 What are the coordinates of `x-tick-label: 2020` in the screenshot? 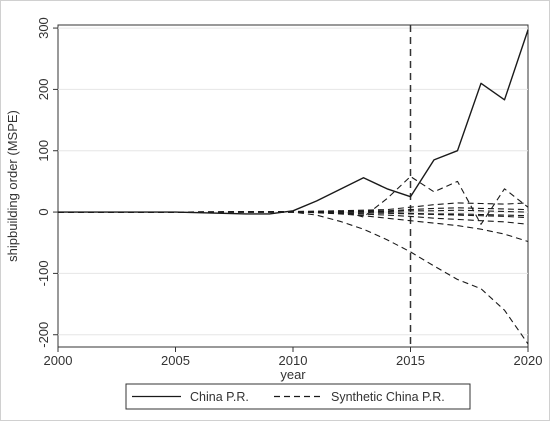 It's located at (528, 360).